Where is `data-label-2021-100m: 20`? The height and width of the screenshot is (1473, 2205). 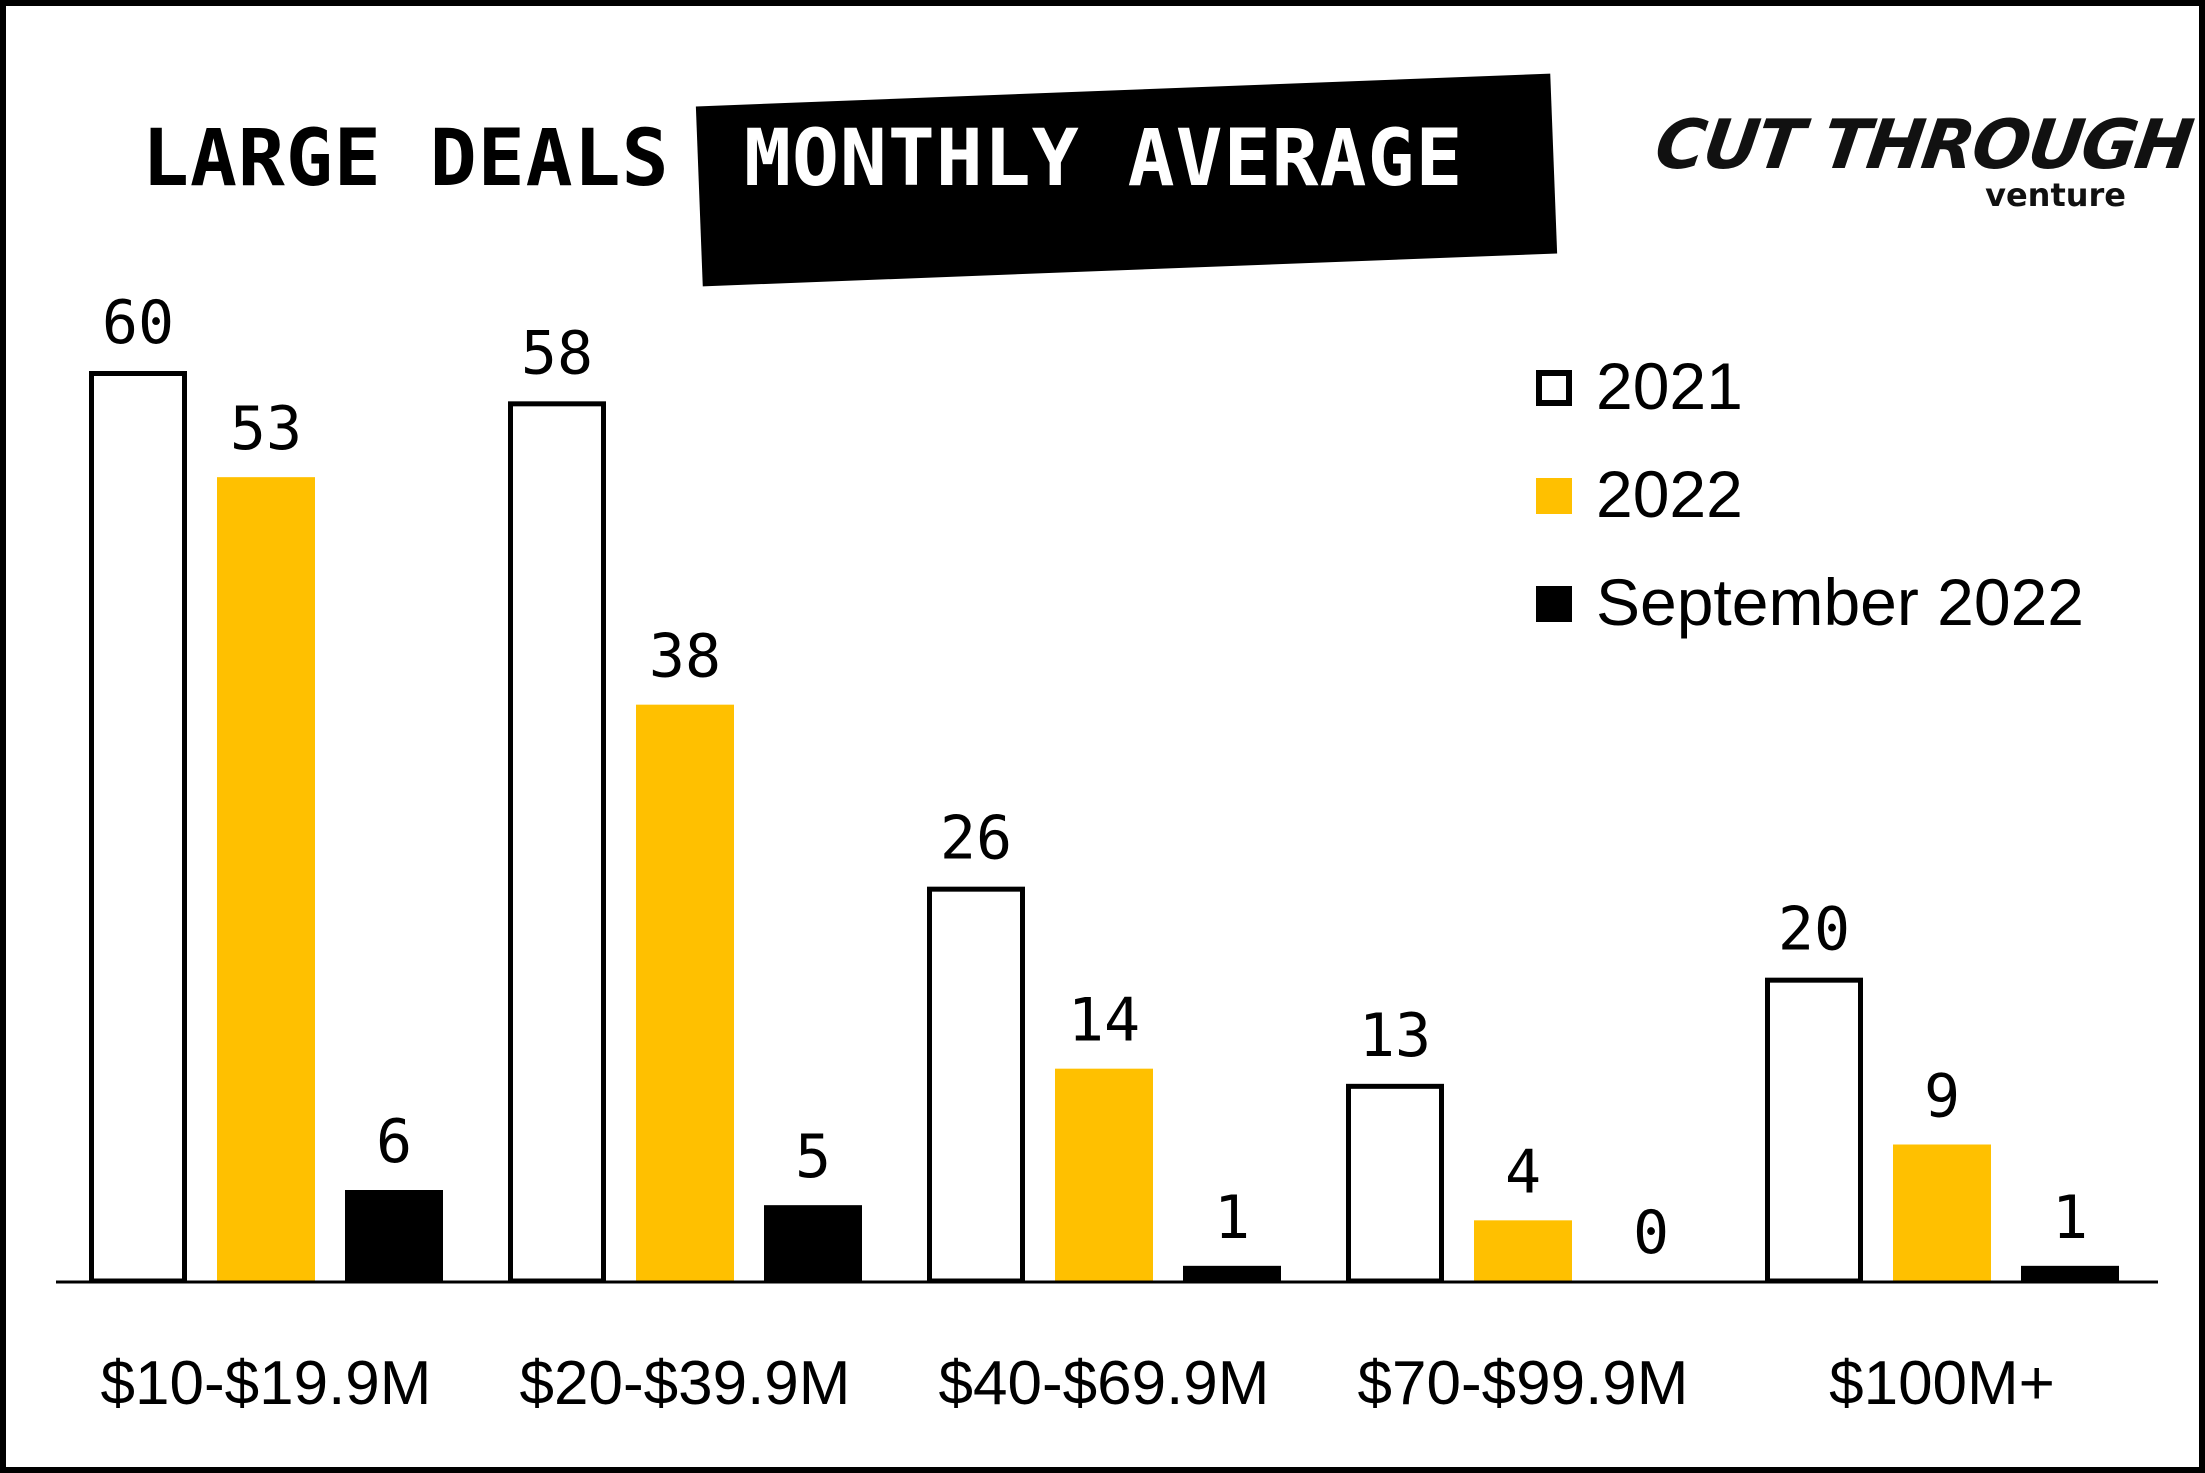
data-label-2021-100m: 20 is located at coordinates (1814, 930).